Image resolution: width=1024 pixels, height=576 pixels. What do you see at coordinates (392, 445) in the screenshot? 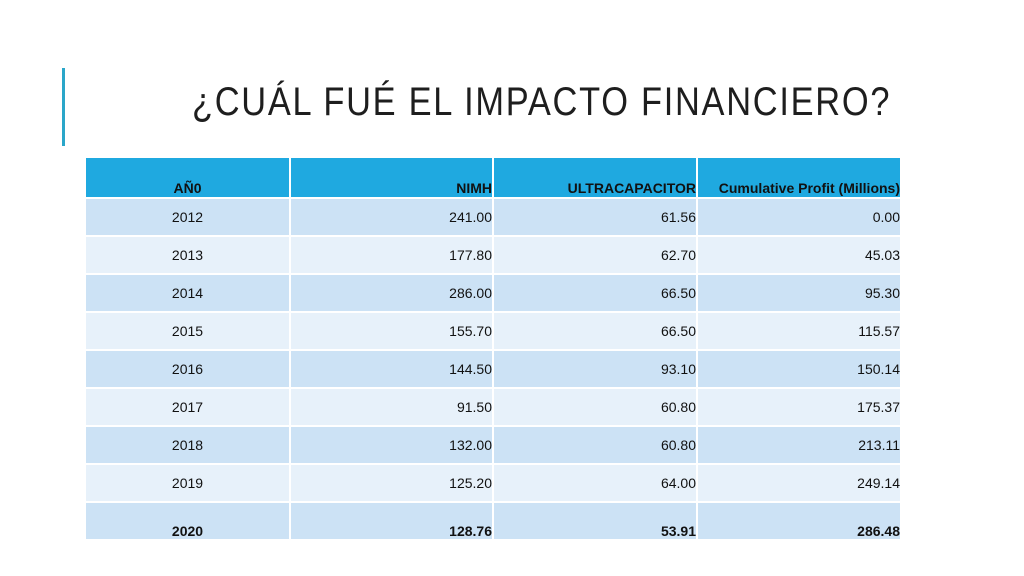
I see `cell-nimh: 132.00` at bounding box center [392, 445].